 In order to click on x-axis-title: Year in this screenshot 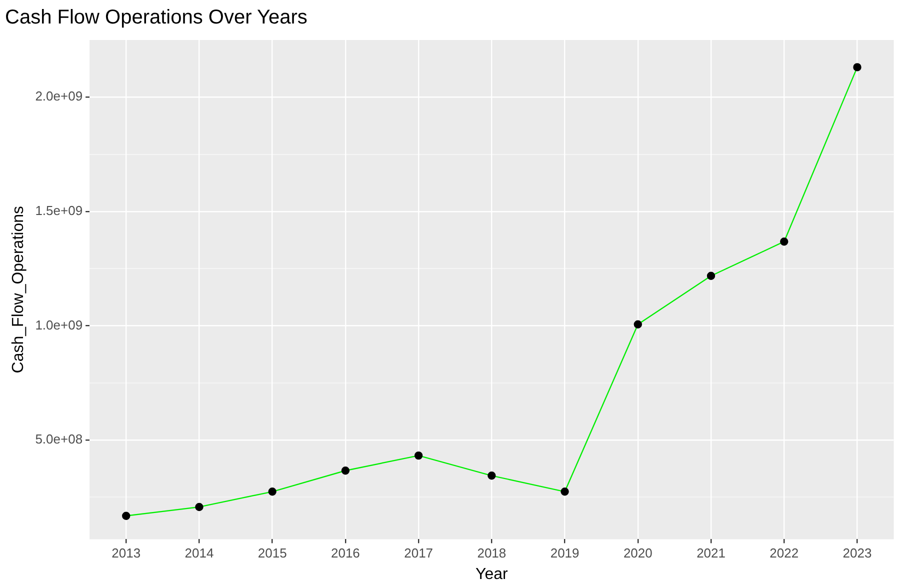, I will do `click(492, 574)`.